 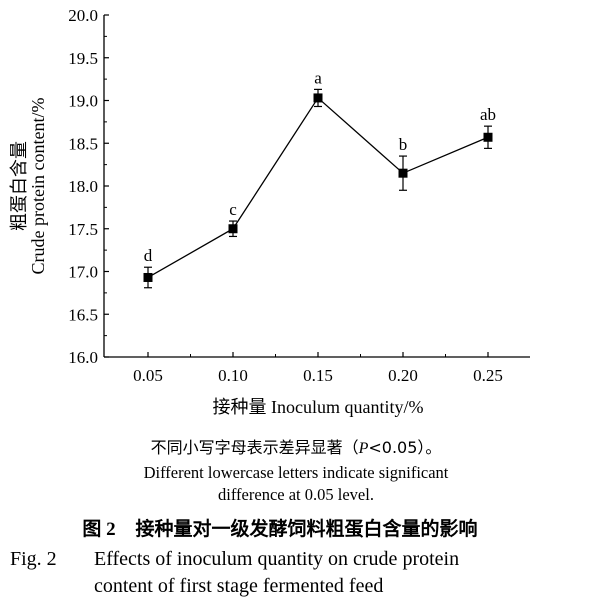 What do you see at coordinates (233, 209) in the screenshot?
I see `significance-label: c` at bounding box center [233, 209].